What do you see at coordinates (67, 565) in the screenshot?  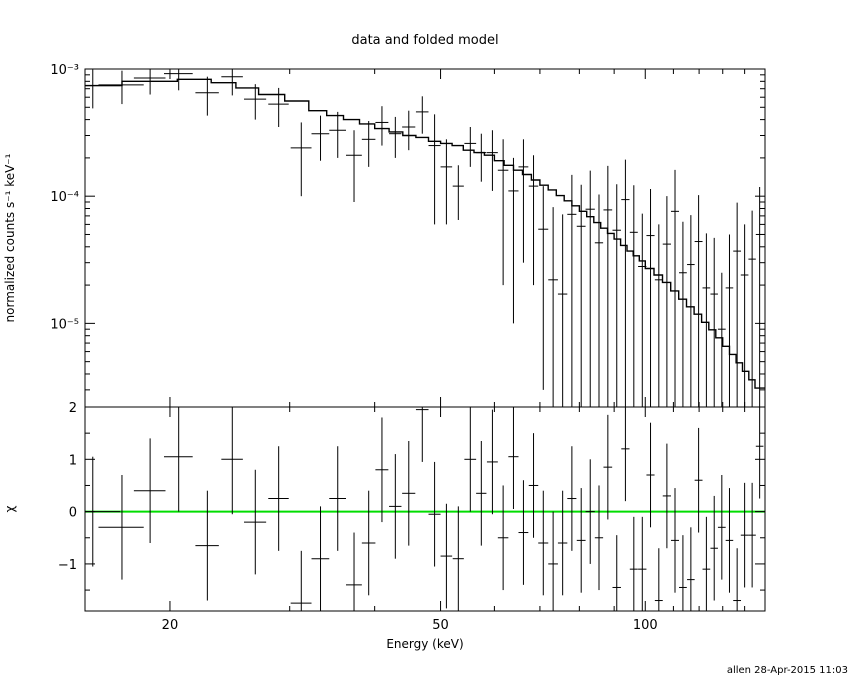 I see `chi-tick-label: −1` at bounding box center [67, 565].